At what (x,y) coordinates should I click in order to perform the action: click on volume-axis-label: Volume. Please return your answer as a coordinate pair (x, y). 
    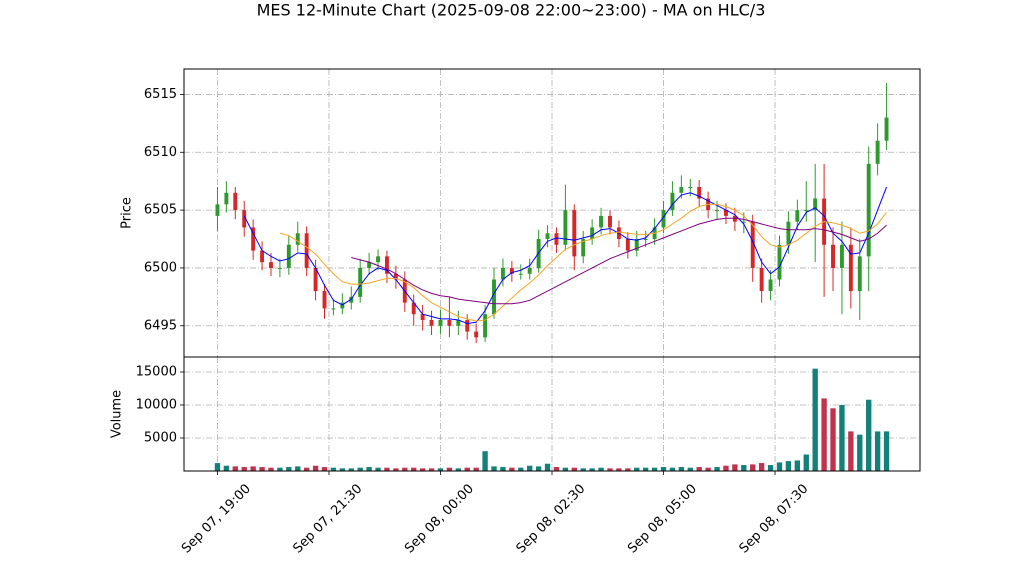
    Looking at the image, I should click on (117, 414).